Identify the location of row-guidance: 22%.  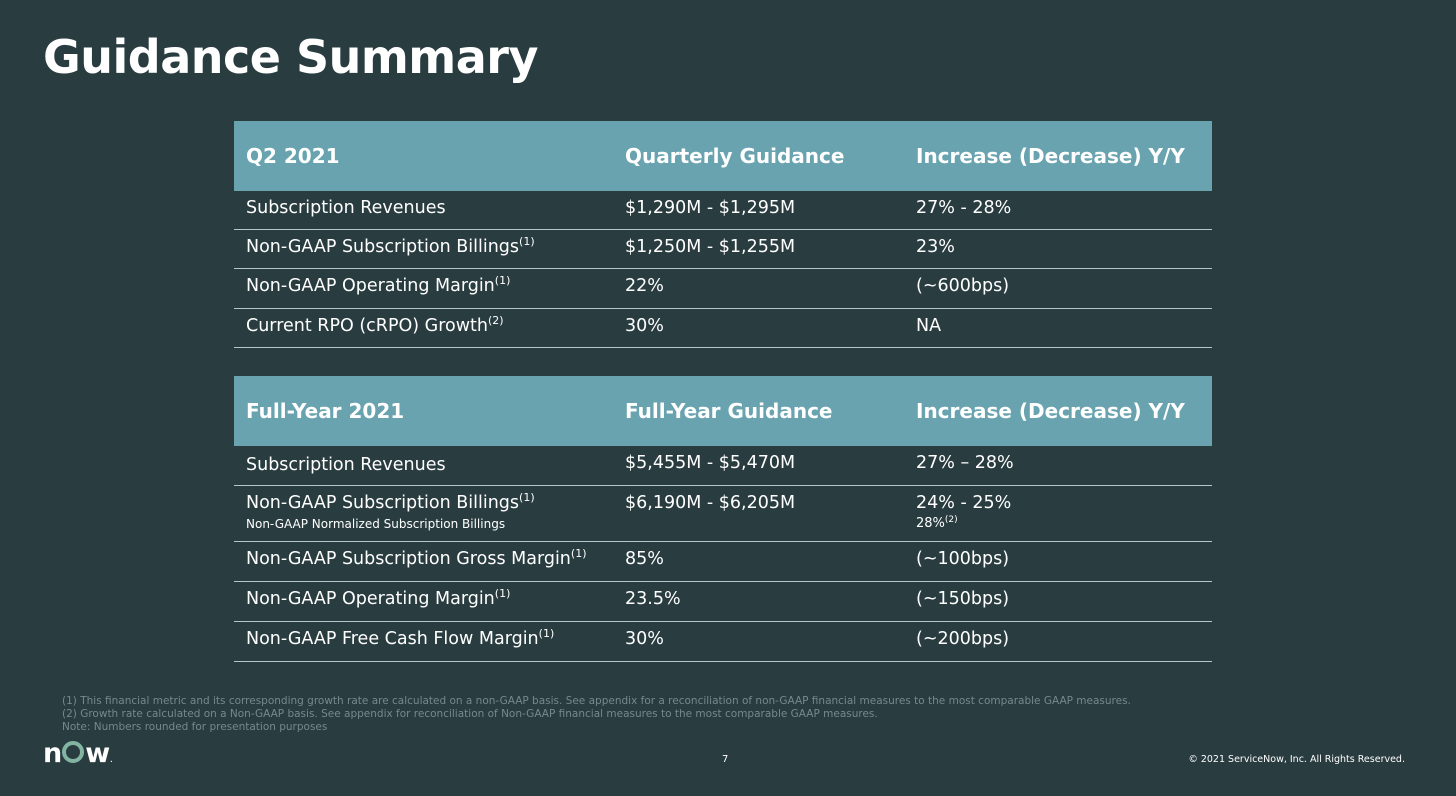
(644, 286).